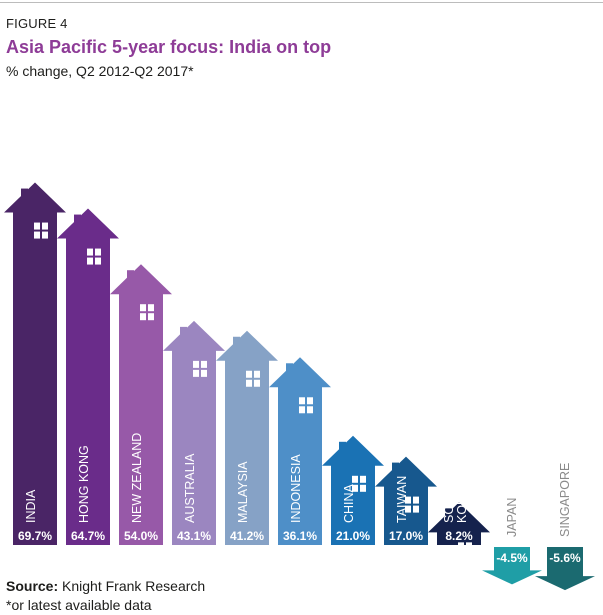 Image resolution: width=603 pixels, height=615 pixels. I want to click on value-label: -5.6%, so click(565, 558).